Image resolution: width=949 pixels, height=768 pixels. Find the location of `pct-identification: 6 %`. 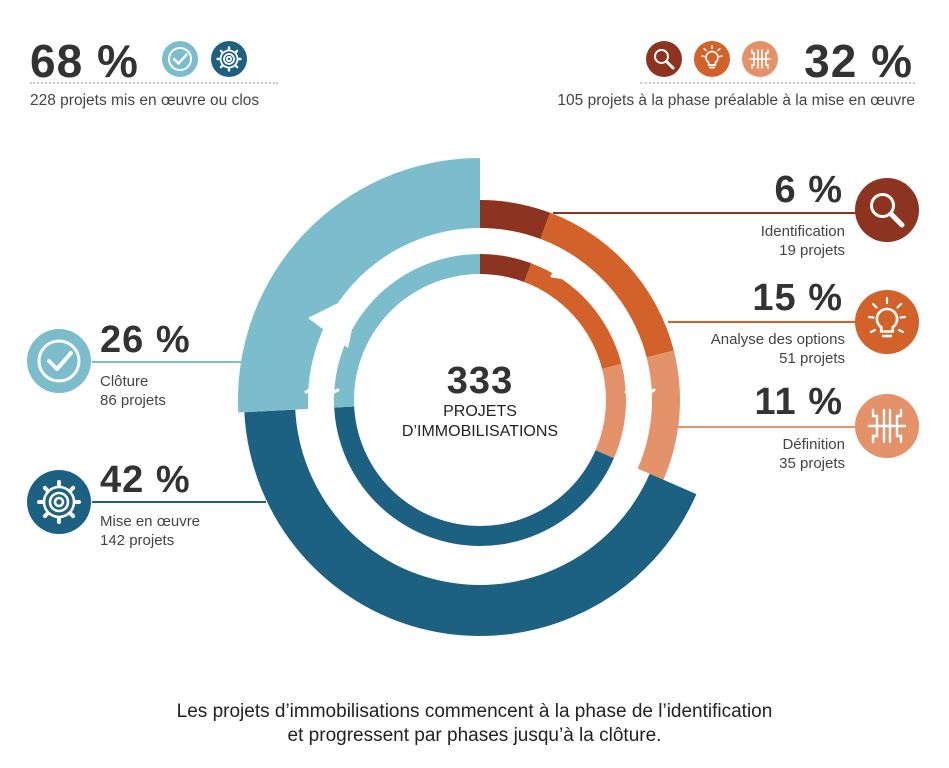

pct-identification: 6 % is located at coordinates (808, 190).